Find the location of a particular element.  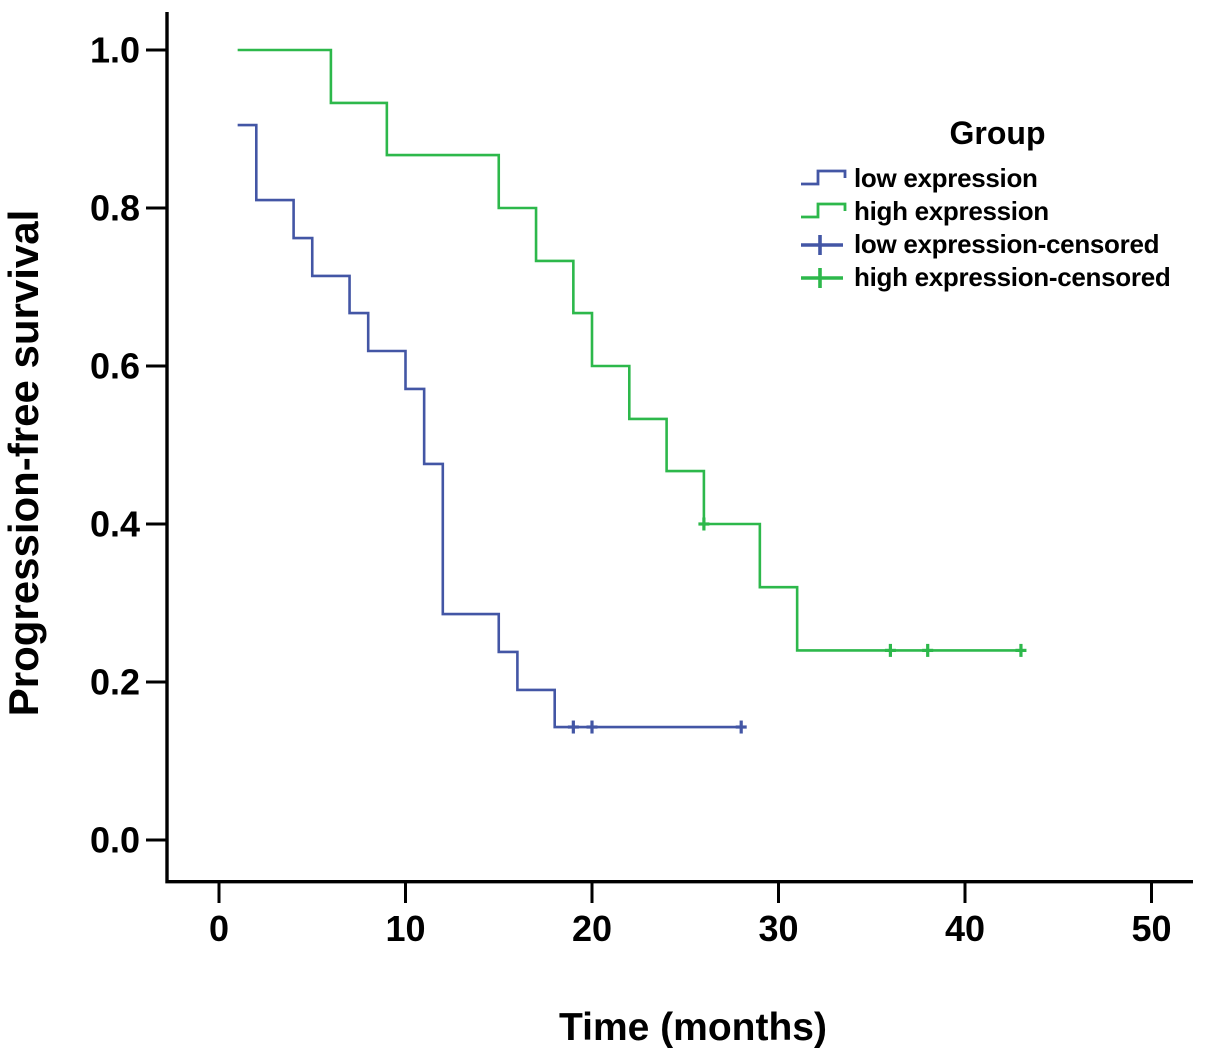

legend-item-low-expression-censored: low expression-censored is located at coordinates (997, 244).